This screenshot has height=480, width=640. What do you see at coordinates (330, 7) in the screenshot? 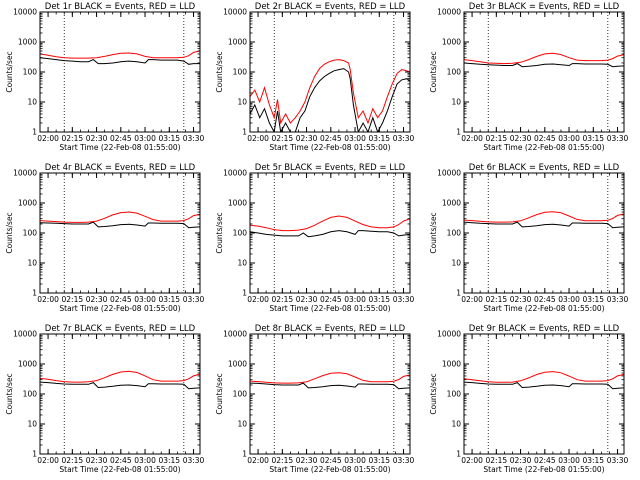
I see `panel-title: Det 2r BLACK = Events, RED = LLD` at bounding box center [330, 7].